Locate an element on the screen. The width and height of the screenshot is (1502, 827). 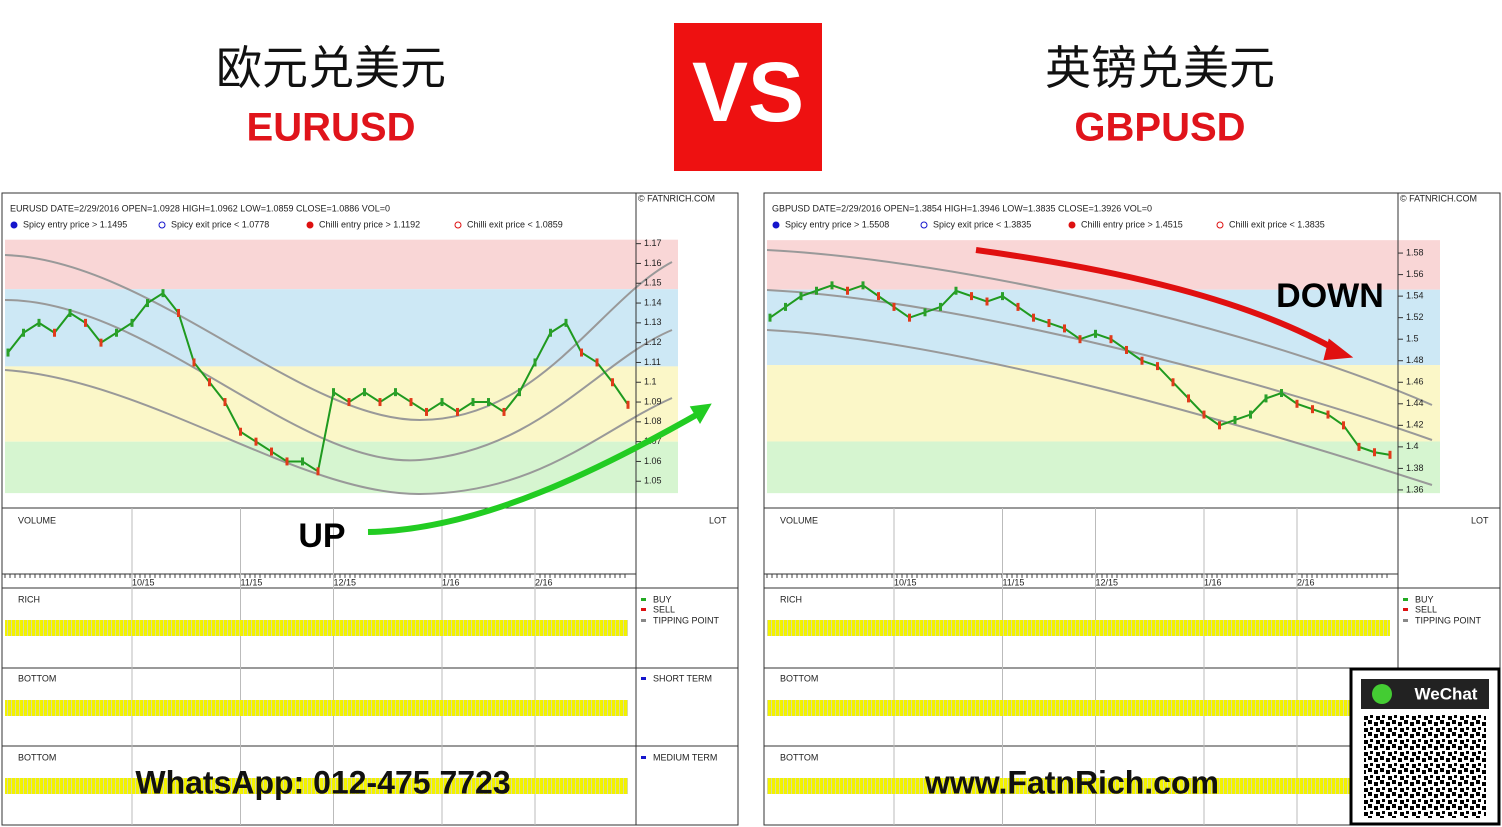
legend-label: Spicy entry price > 1.1495 is located at coordinates (75, 224).